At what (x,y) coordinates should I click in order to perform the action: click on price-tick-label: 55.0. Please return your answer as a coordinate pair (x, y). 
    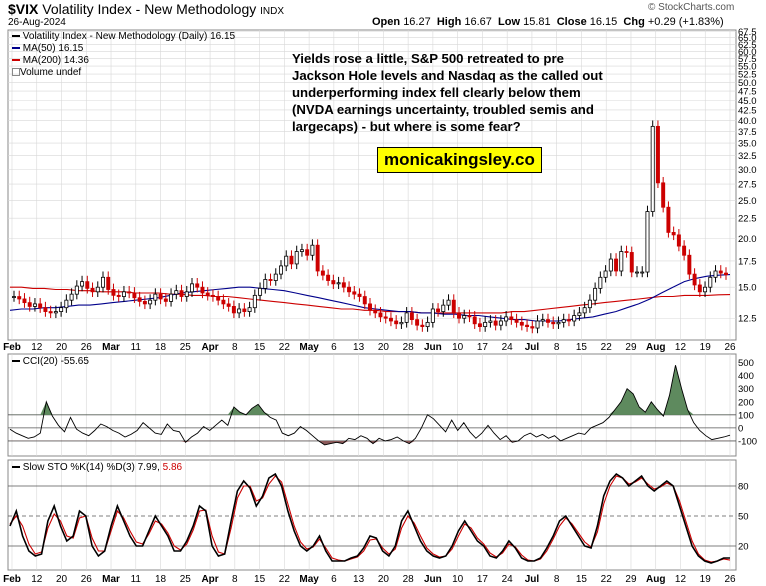
    Looking at the image, I should click on (747, 67).